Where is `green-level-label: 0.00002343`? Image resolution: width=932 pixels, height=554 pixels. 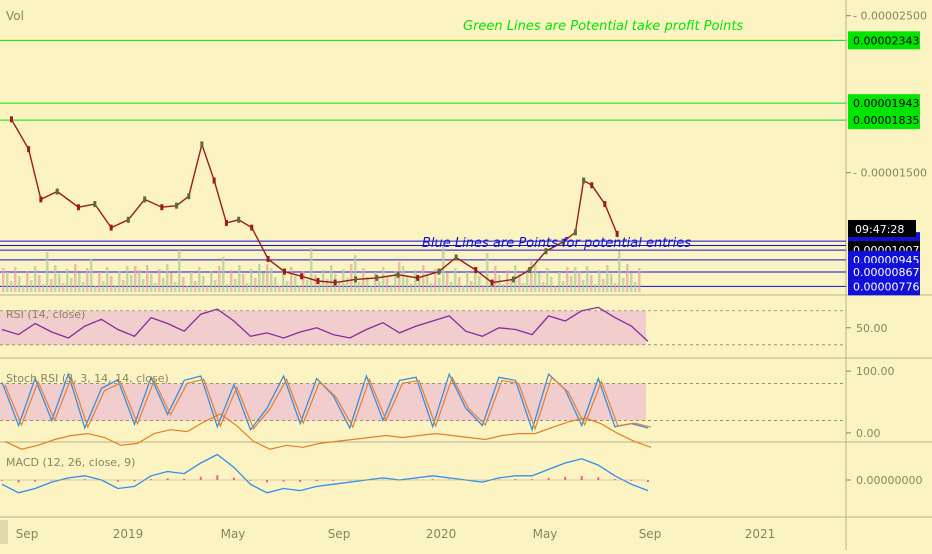
green-level-label: 0.00002343 is located at coordinates (886, 40).